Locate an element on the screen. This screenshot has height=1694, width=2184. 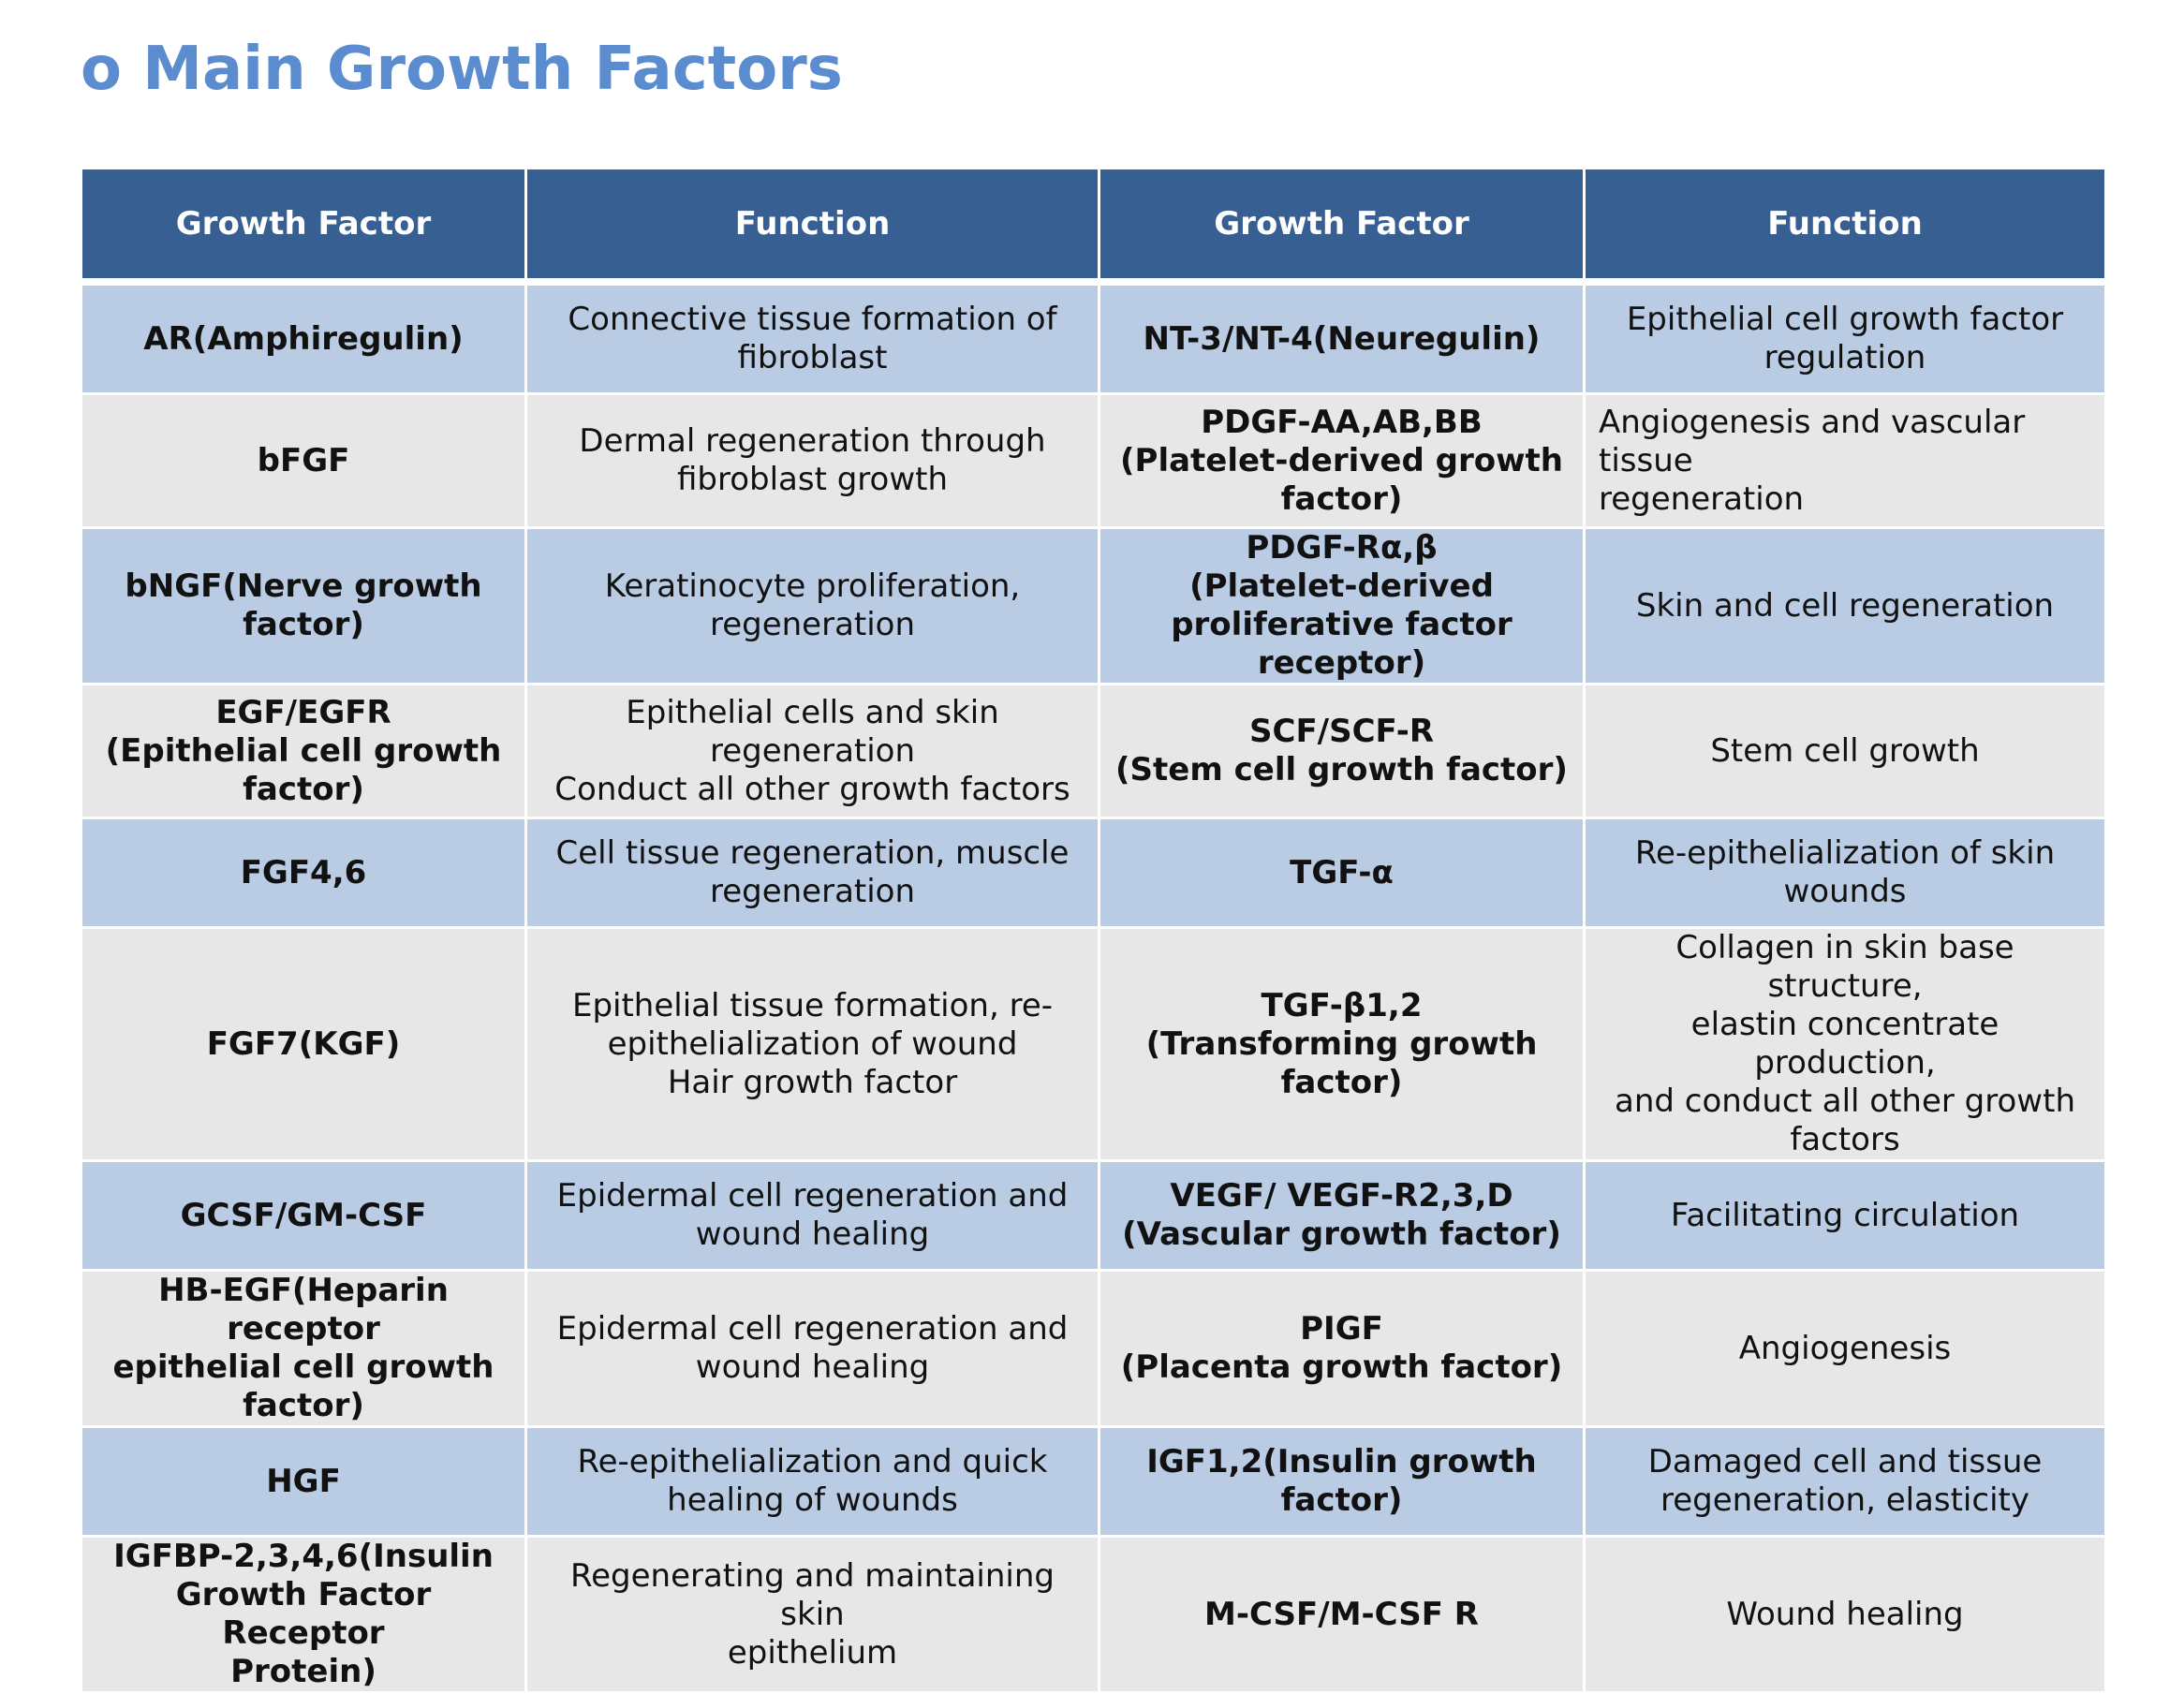
cell-line: proliferative factor receptor) is located at coordinates (1342, 644).